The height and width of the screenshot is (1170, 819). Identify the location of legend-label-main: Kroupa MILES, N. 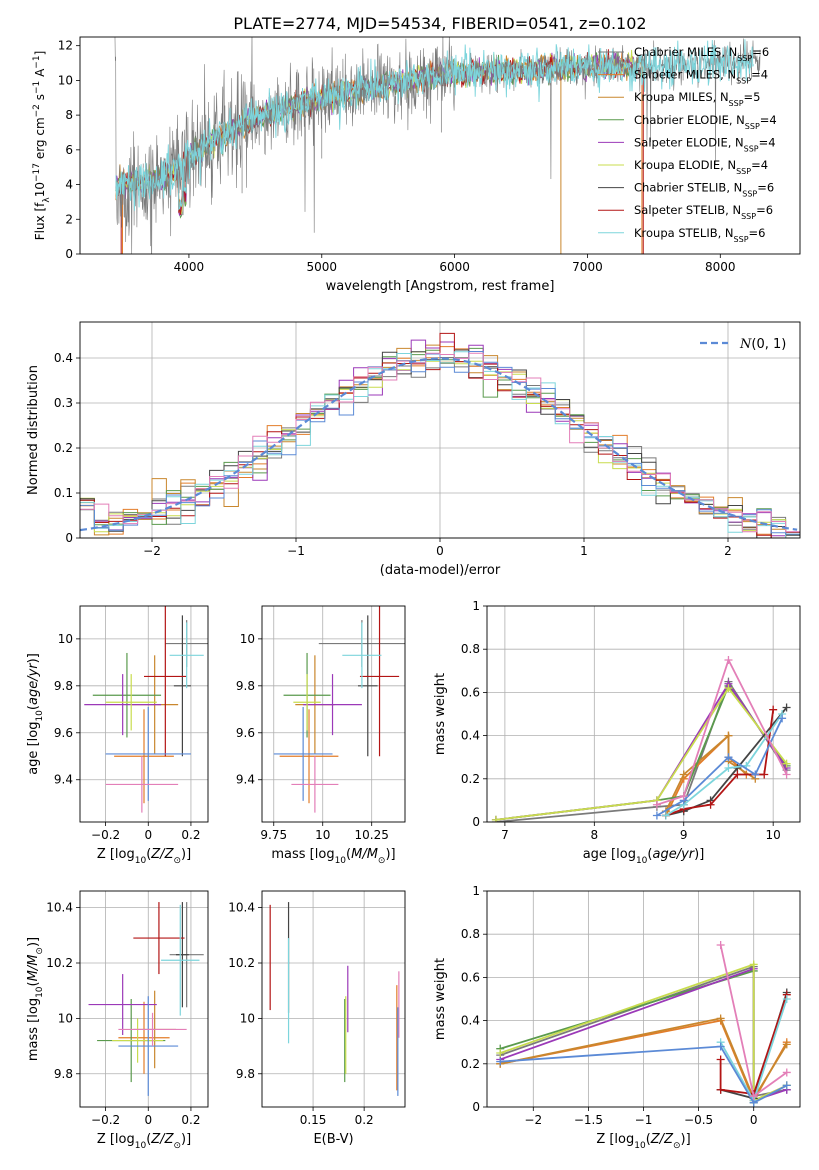
(681, 97).